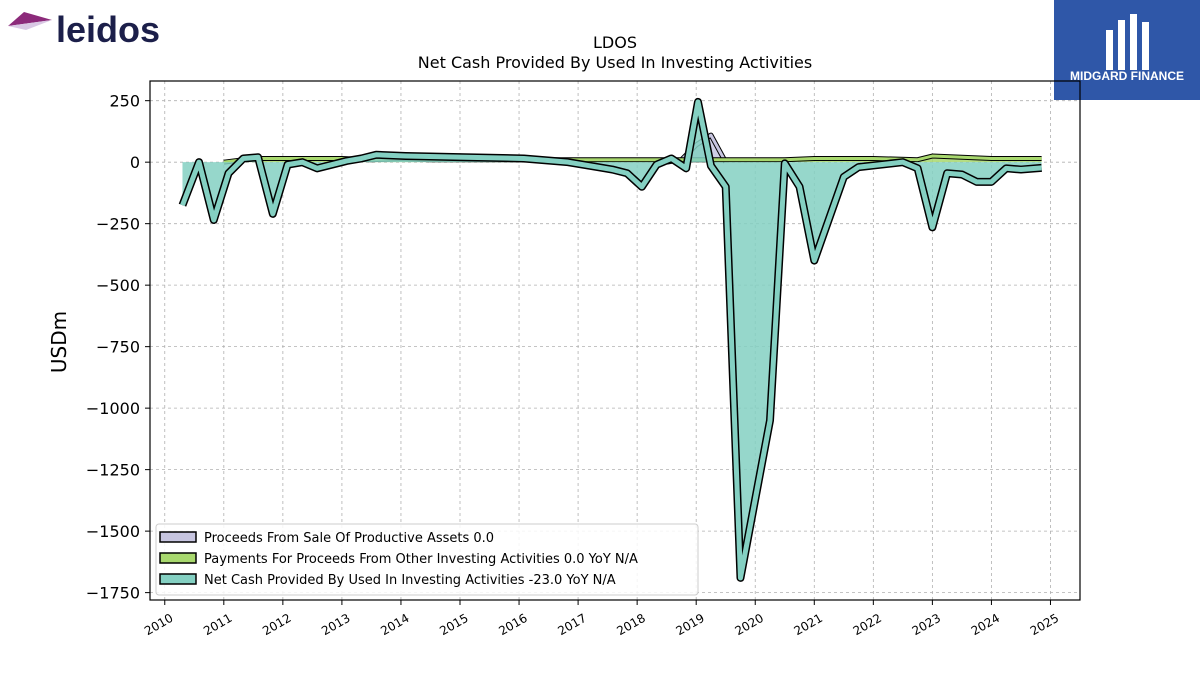 The image size is (1200, 675). Describe the element at coordinates (118, 285) in the screenshot. I see `y-tick-label: −500` at that location.